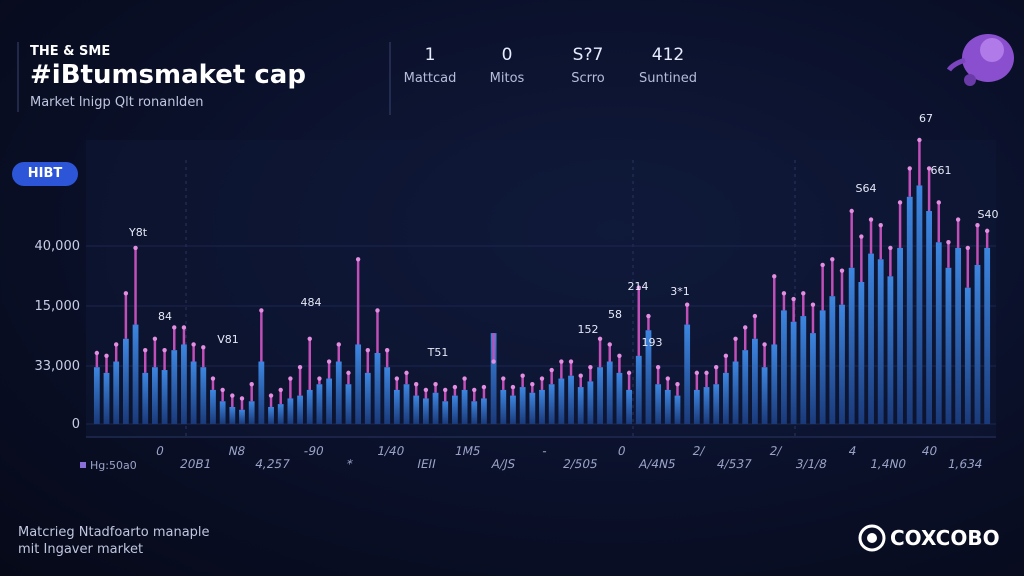 Image resolution: width=1024 pixels, height=576 pixels. What do you see at coordinates (652, 342) in the screenshot?
I see `annotation: 193` at bounding box center [652, 342].